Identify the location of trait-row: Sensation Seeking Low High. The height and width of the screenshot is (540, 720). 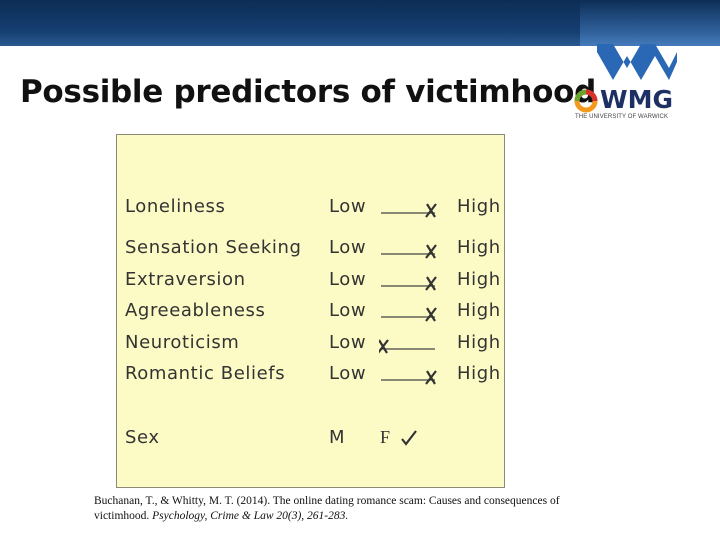
(311, 250).